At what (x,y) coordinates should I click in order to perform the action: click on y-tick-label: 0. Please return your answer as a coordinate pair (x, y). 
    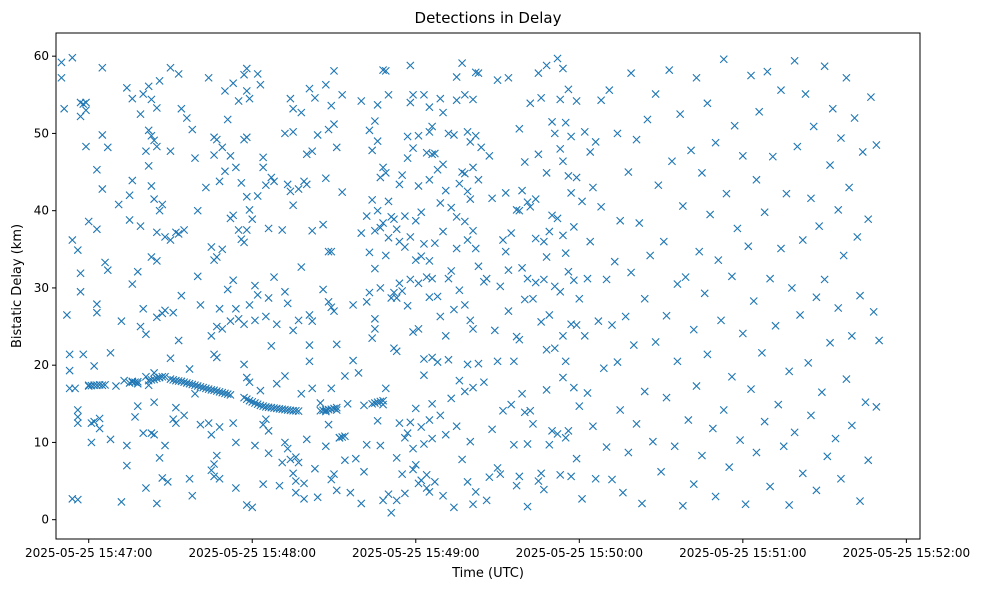
    Looking at the image, I should click on (45, 520).